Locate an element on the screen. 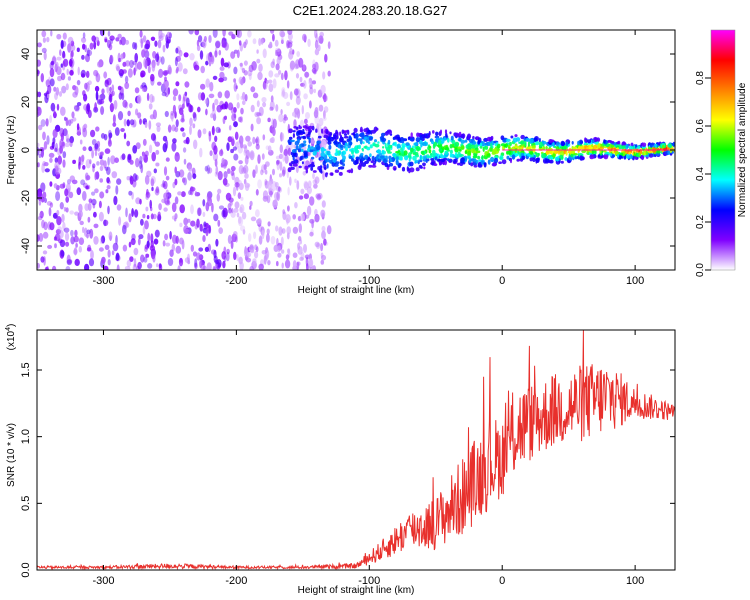 Image resolution: width=750 pixels, height=600 pixels. snr-y-tick-label: 1.0 is located at coordinates (26, 436).